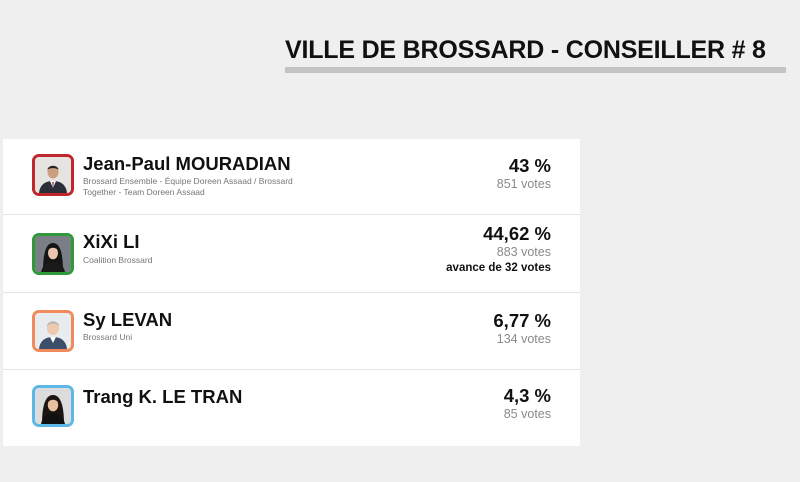  I want to click on candidate-party: Coalition Brossard, so click(118, 260).